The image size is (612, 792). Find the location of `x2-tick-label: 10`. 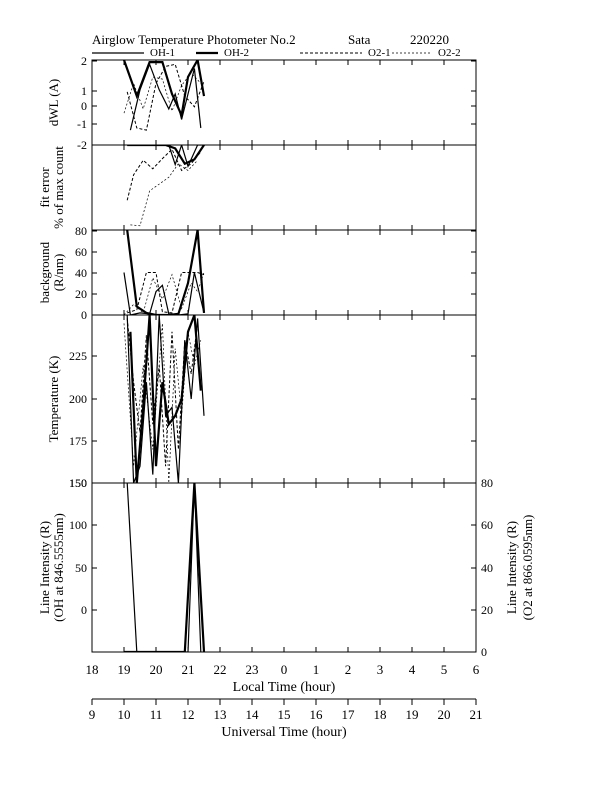

x2-tick-label: 10 is located at coordinates (124, 714).